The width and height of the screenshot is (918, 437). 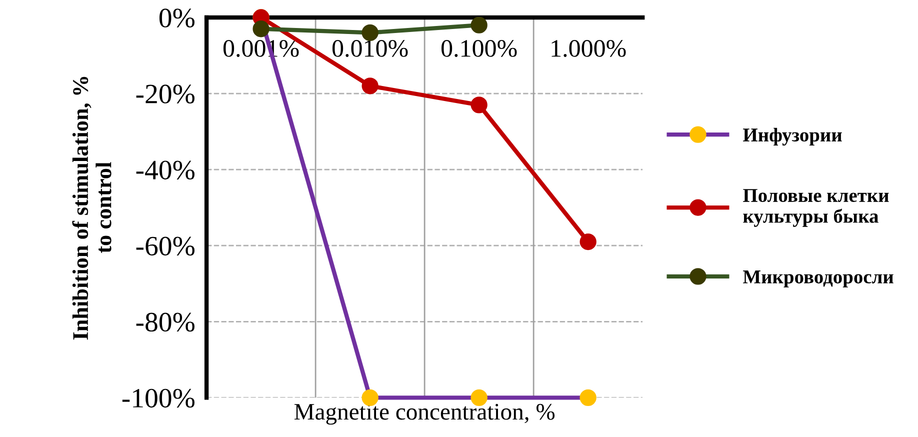 What do you see at coordinates (165, 322) in the screenshot?
I see `y-tick-label: -80%` at bounding box center [165, 322].